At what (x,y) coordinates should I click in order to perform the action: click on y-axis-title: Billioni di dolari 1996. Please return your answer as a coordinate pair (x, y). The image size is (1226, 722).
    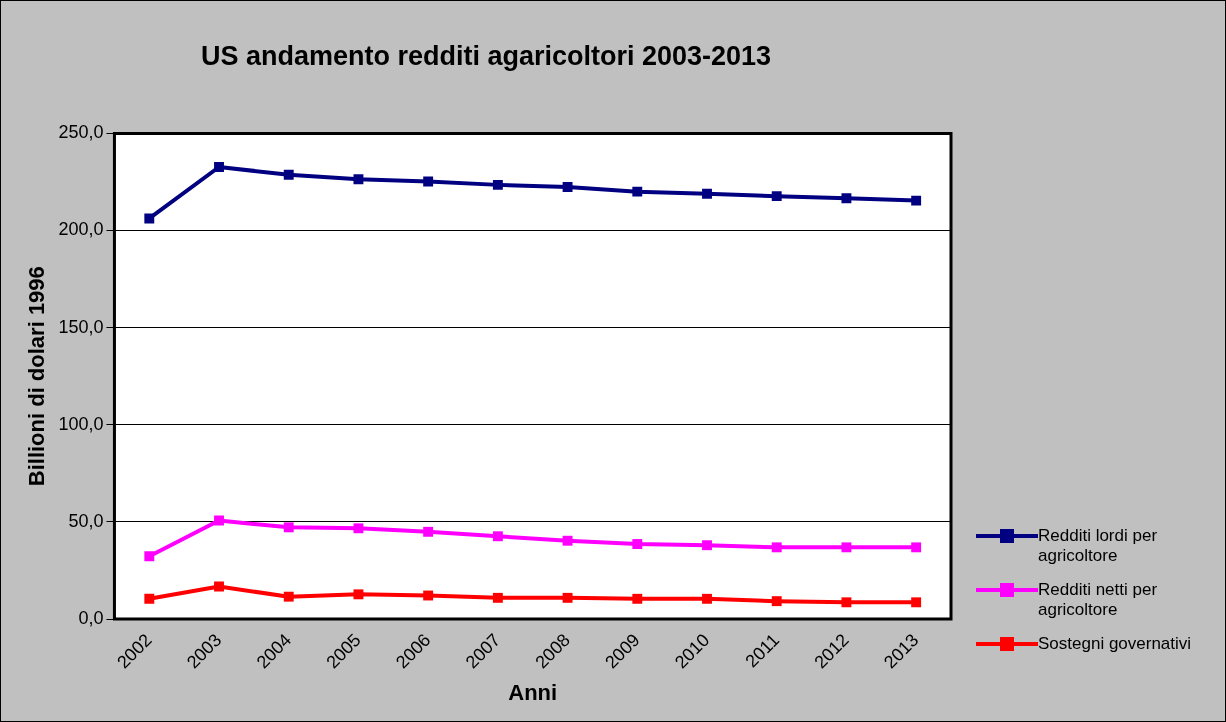
    Looking at the image, I should click on (37, 376).